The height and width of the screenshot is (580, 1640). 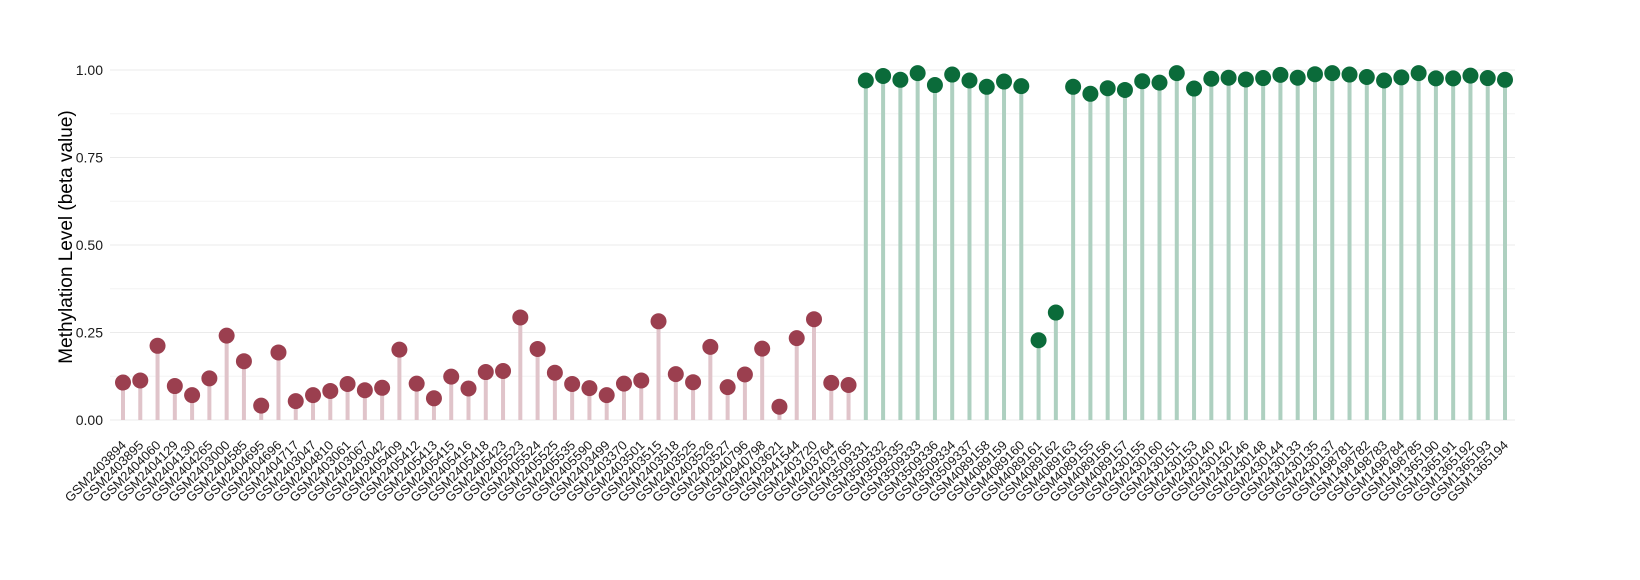 I want to click on y-tick-label: 0.50, so click(x=89, y=245).